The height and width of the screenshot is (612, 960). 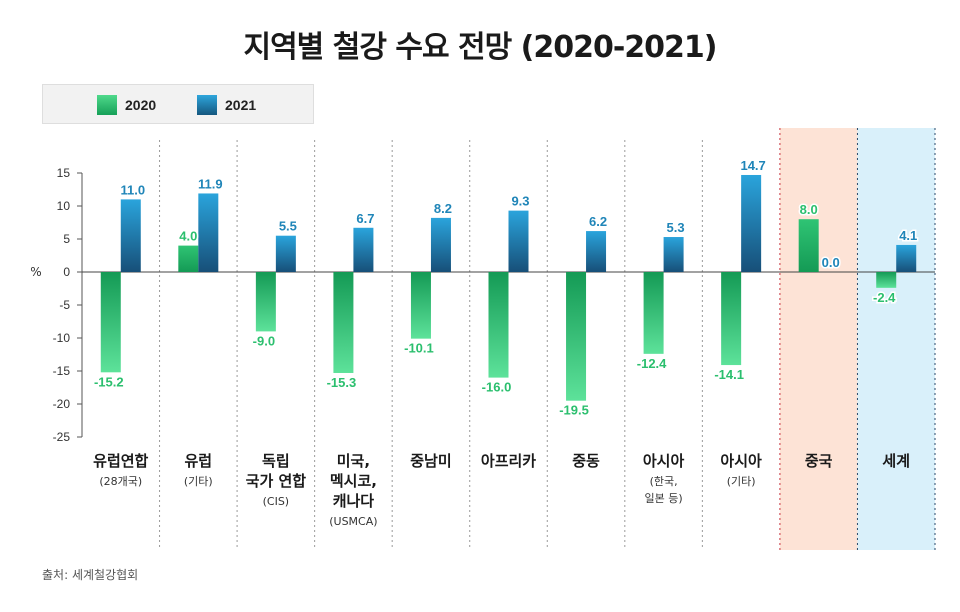 I want to click on y-tick-label: -15, so click(x=62, y=371).